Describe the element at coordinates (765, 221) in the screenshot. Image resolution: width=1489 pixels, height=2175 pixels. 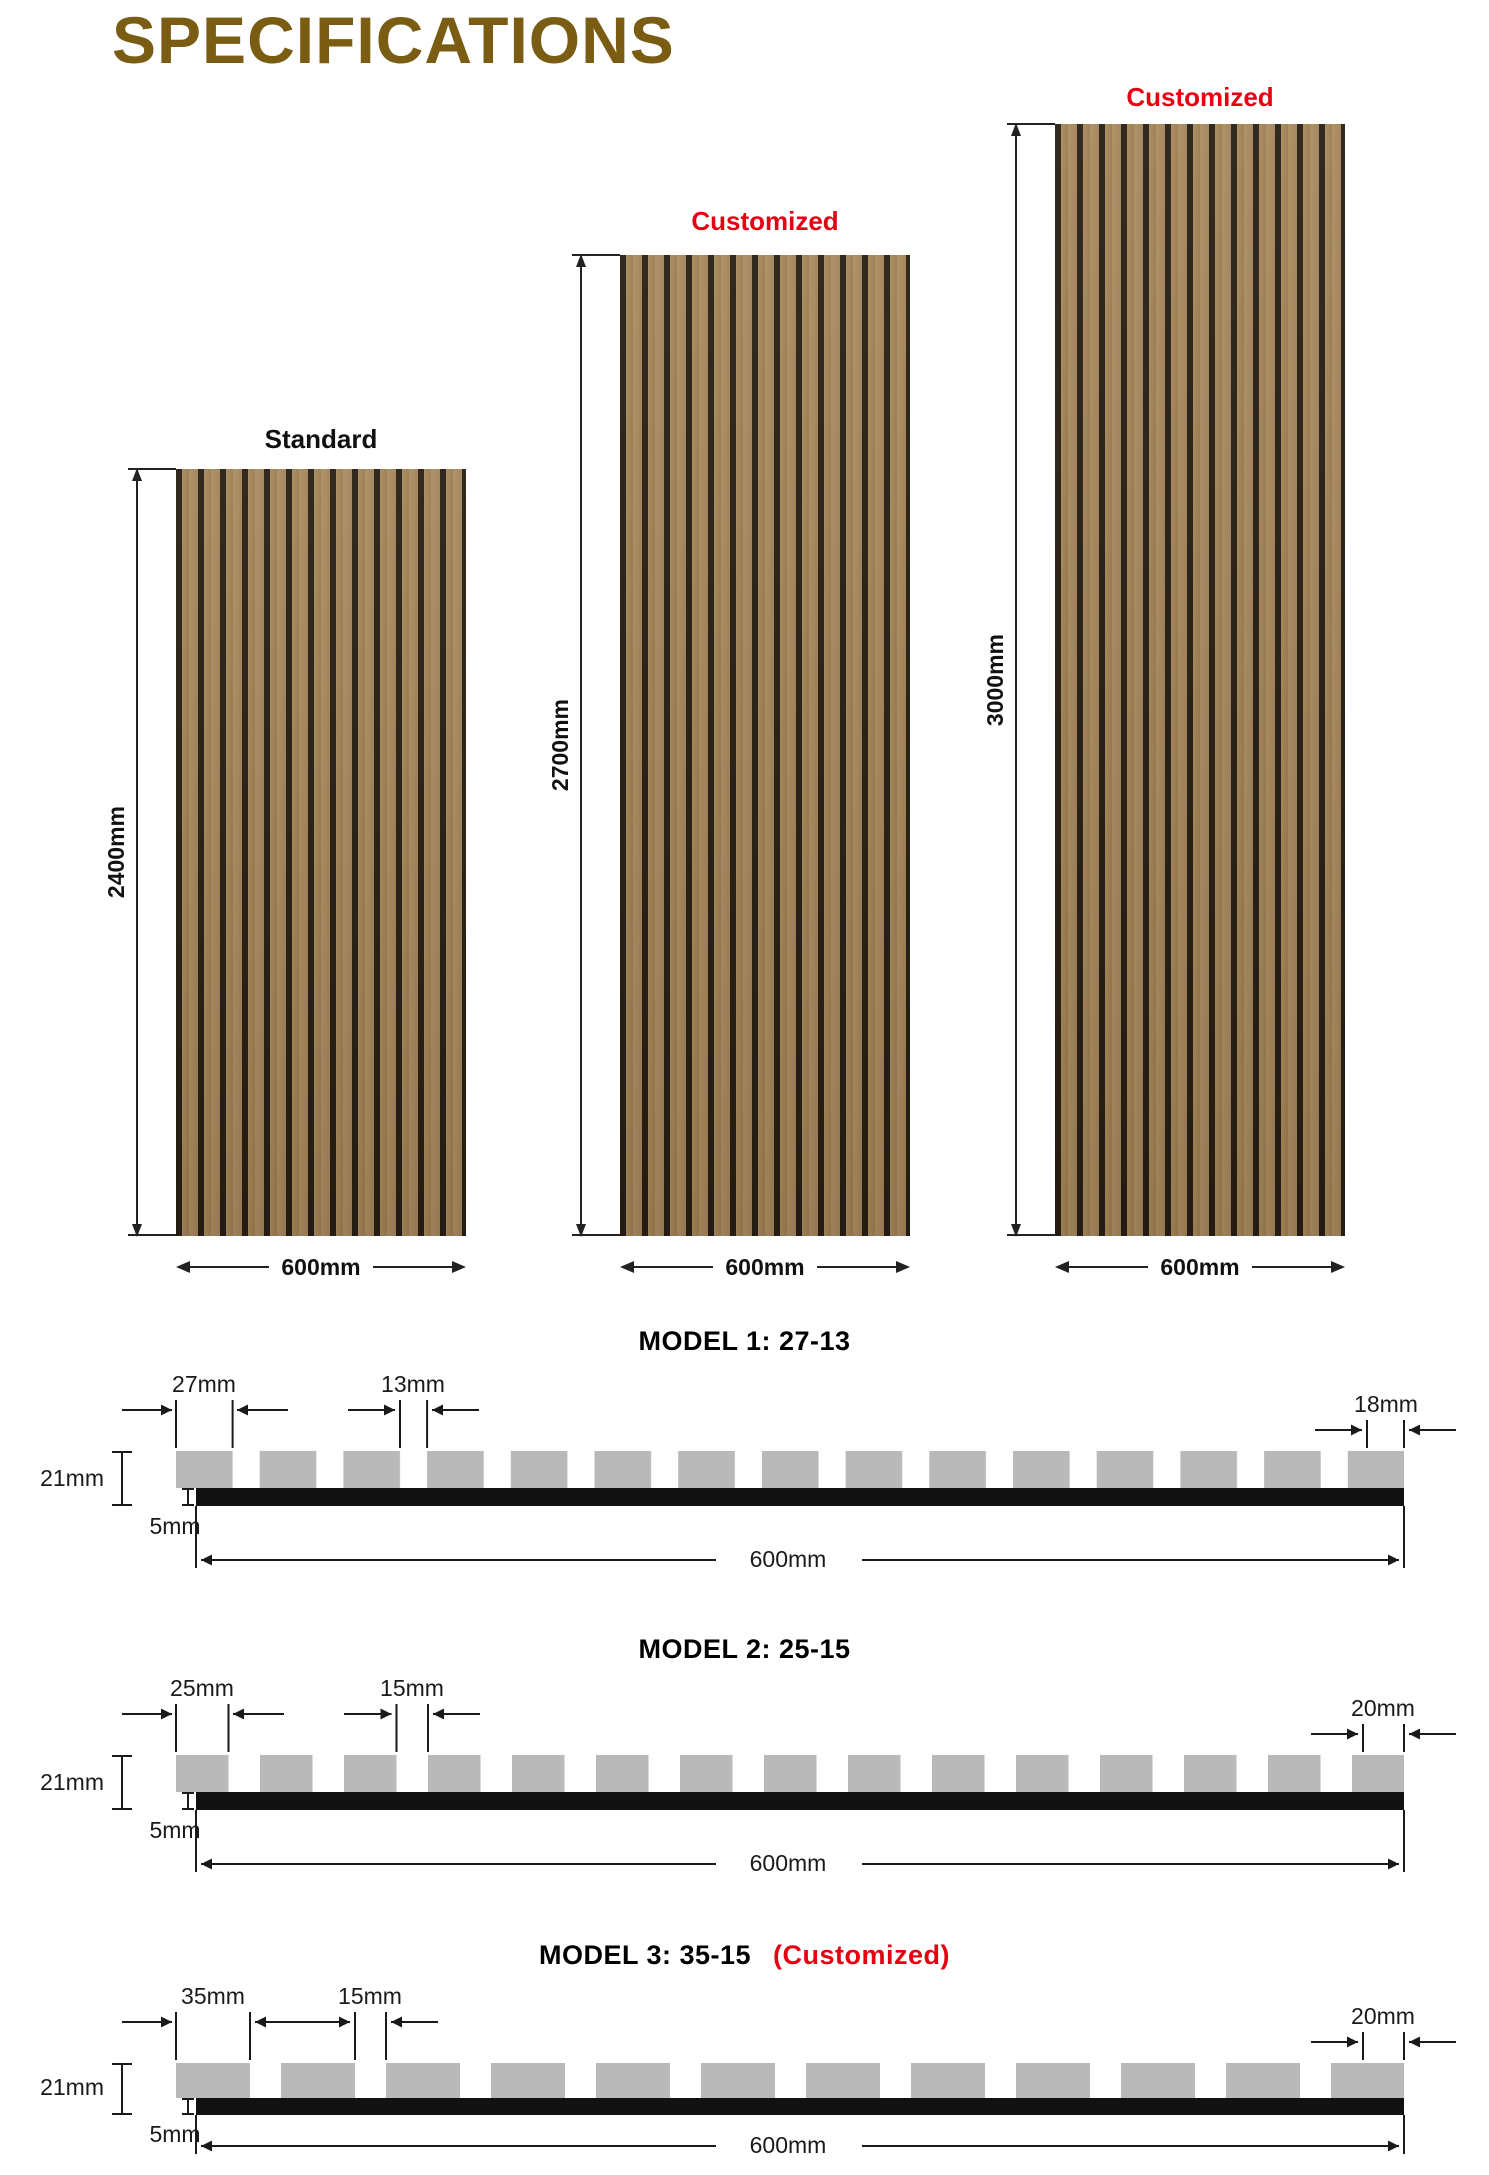
I see `panel-2-size-label: Customized` at that location.